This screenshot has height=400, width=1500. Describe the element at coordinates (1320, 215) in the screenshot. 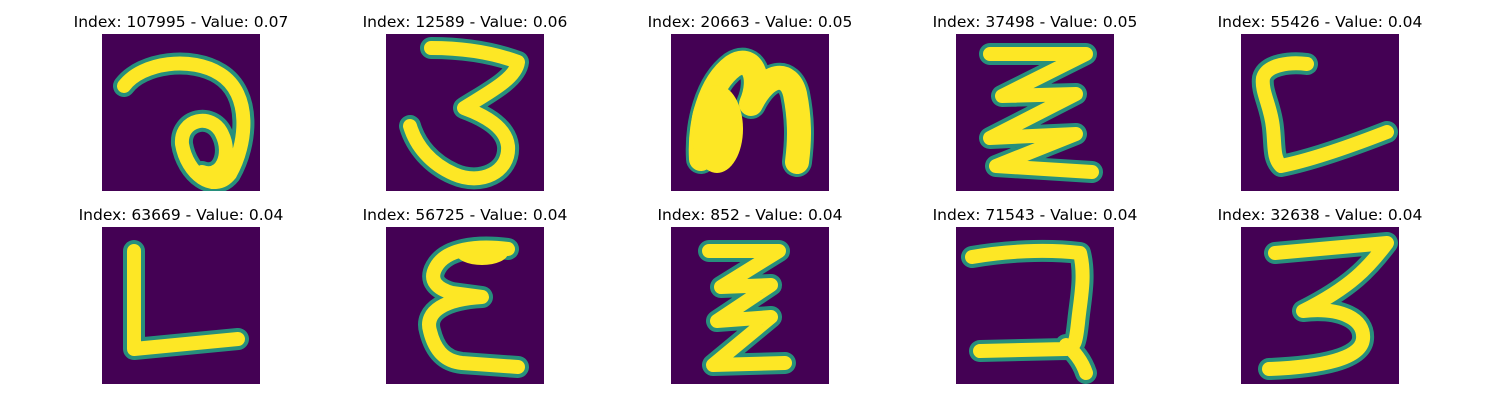

I see `panel-title: Index: 32638 - Value: 0.04` at that location.